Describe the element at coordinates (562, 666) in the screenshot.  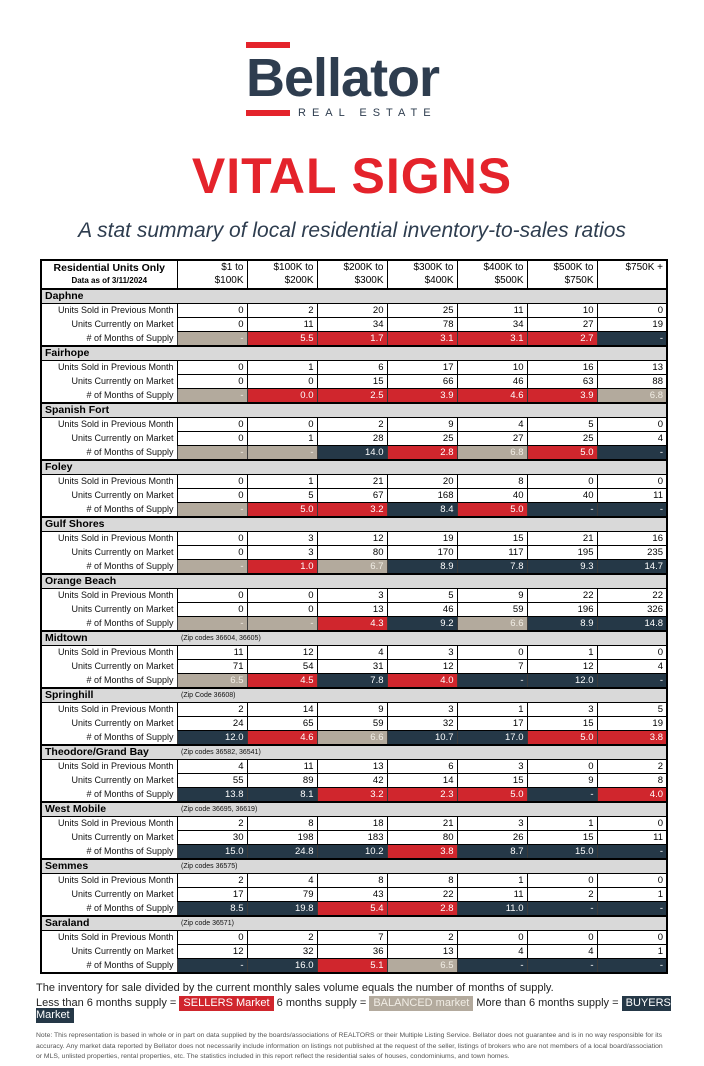
I see `data-cell: 12` at that location.